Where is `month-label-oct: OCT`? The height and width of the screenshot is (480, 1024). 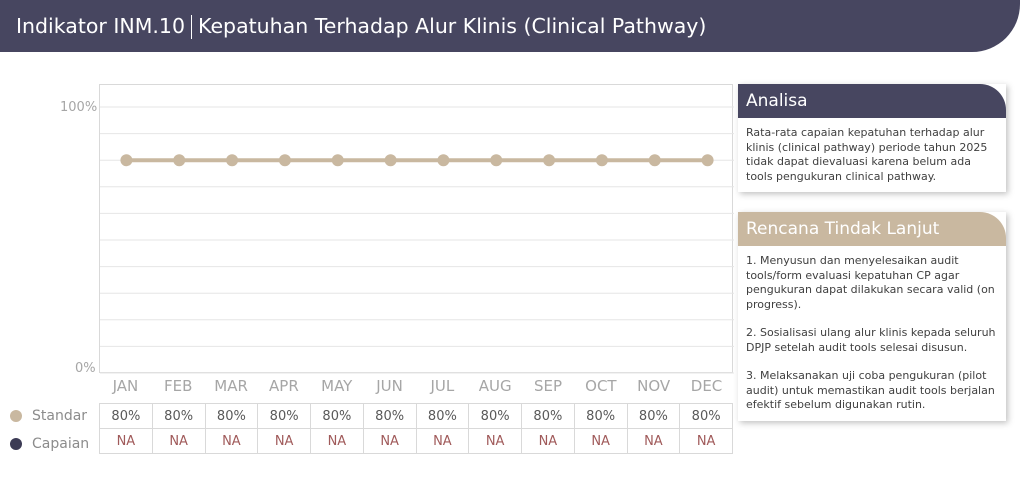 month-label-oct: OCT is located at coordinates (601, 386).